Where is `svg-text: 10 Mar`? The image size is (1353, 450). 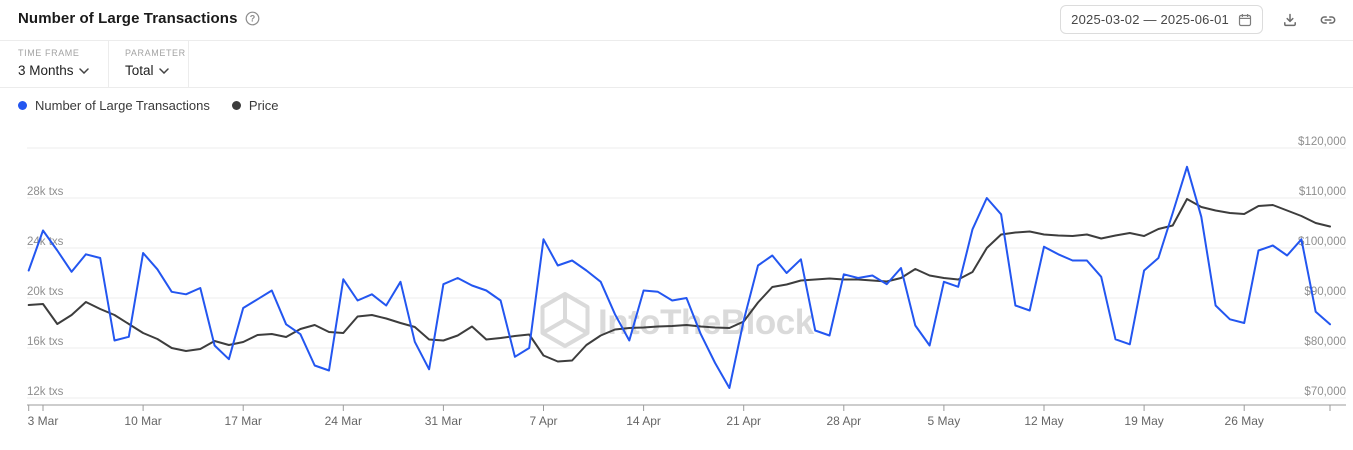
svg-text: 10 Mar is located at coordinates (142, 421).